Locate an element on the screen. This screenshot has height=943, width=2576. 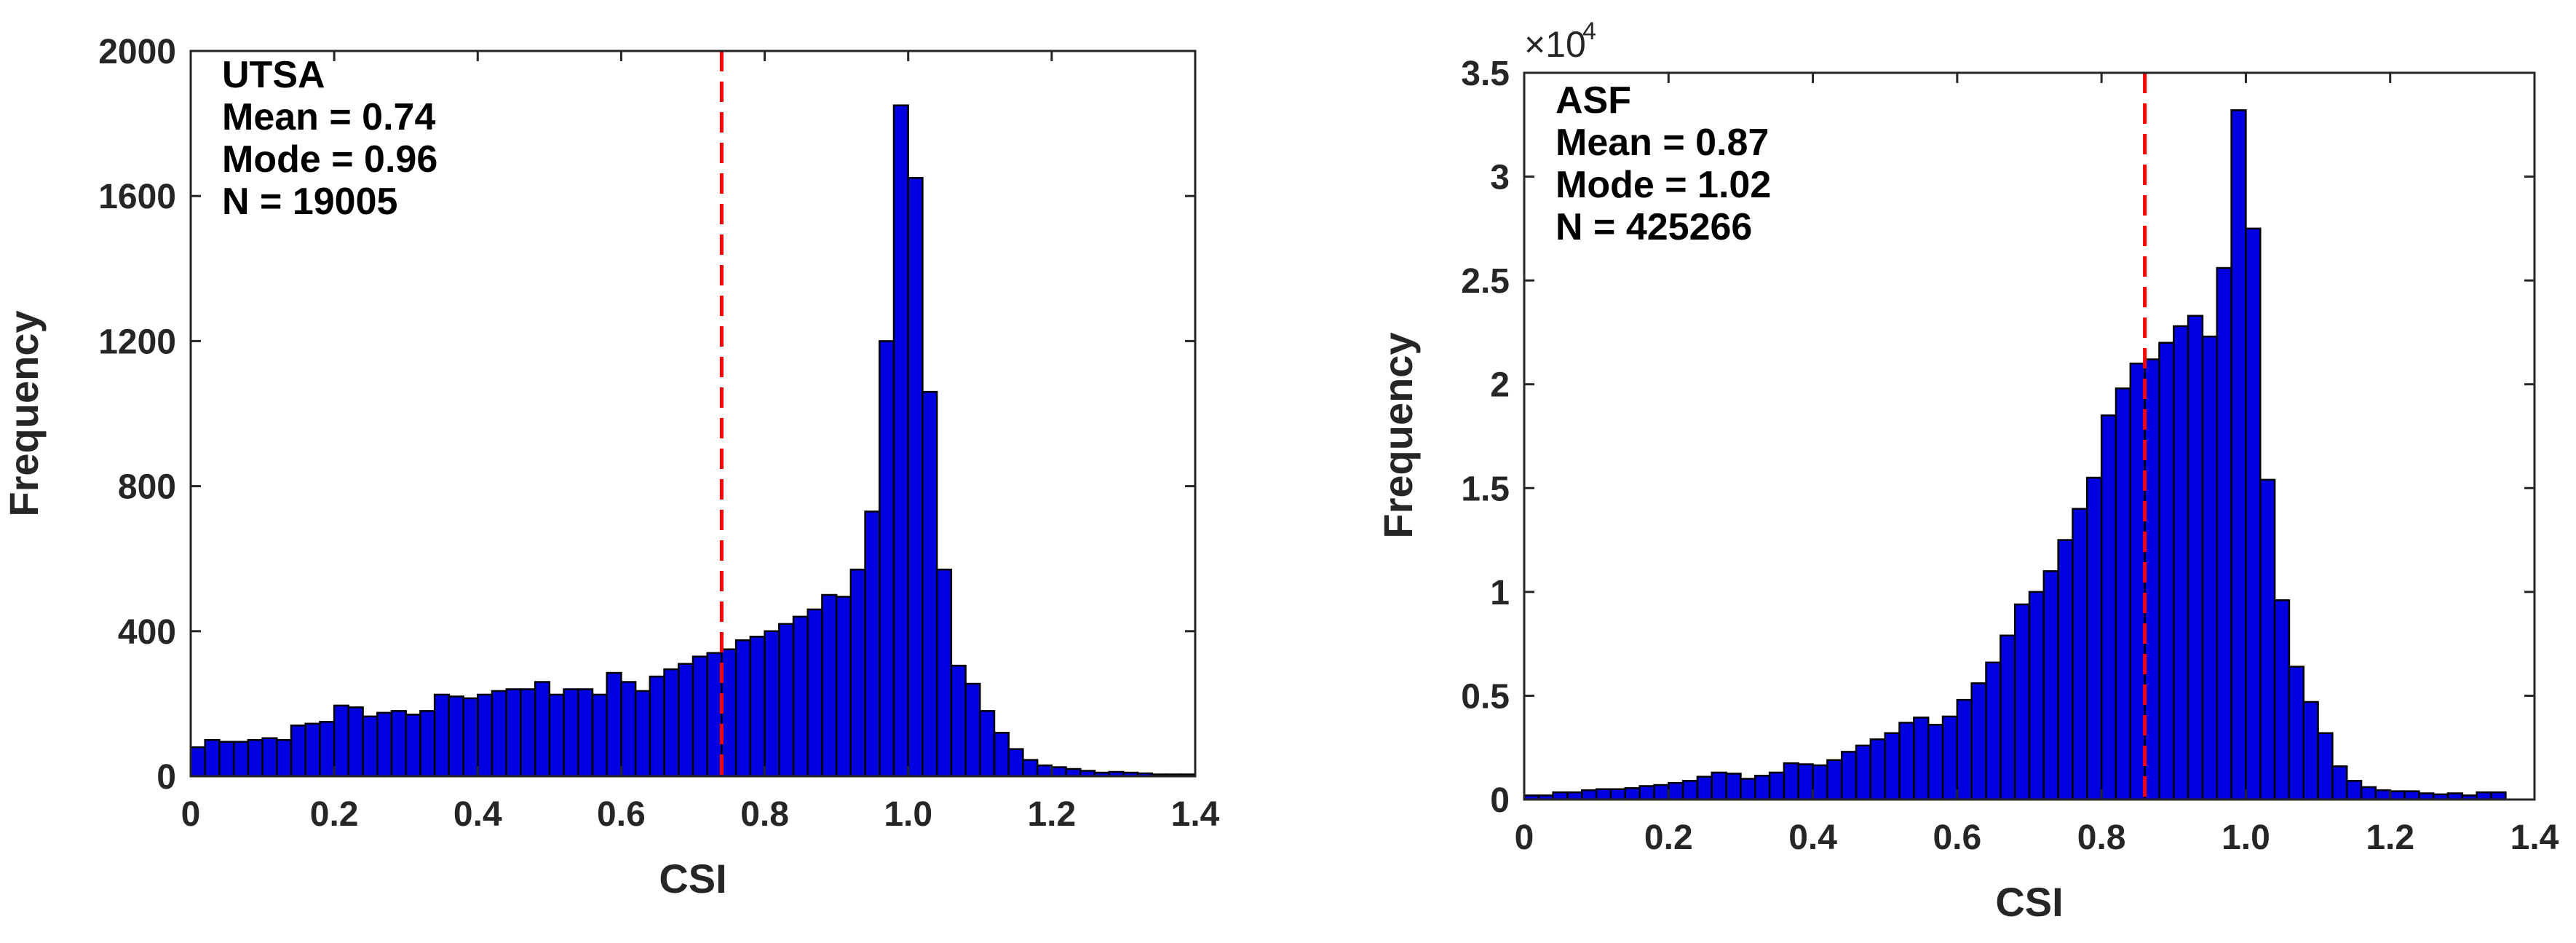
stats-annotation-line: Mean = 0.87 is located at coordinates (1662, 143).